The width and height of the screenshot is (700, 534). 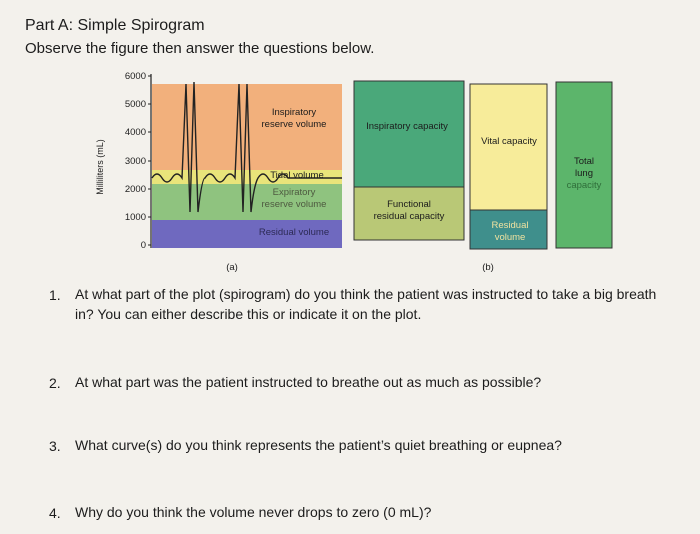 I want to click on label-erv-line2: reserve volume, so click(x=294, y=204).